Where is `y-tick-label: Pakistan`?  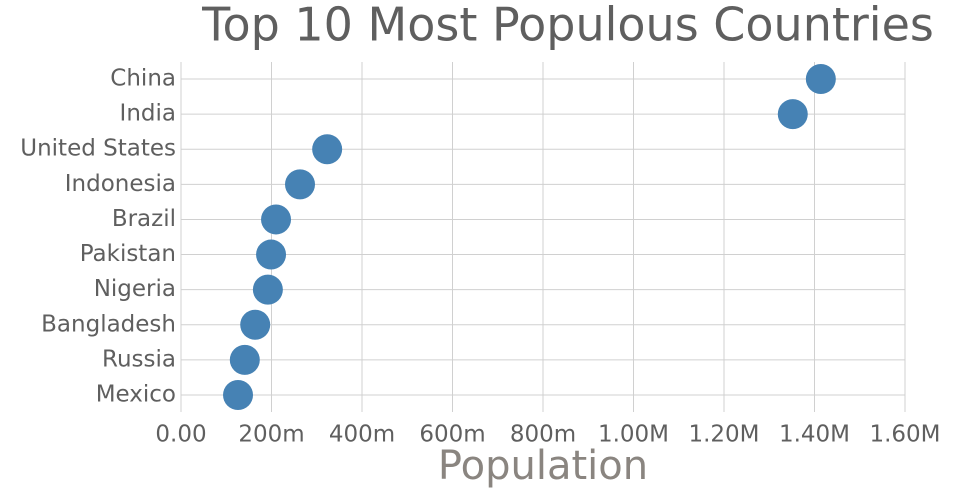
y-tick-label: Pakistan is located at coordinates (128, 254).